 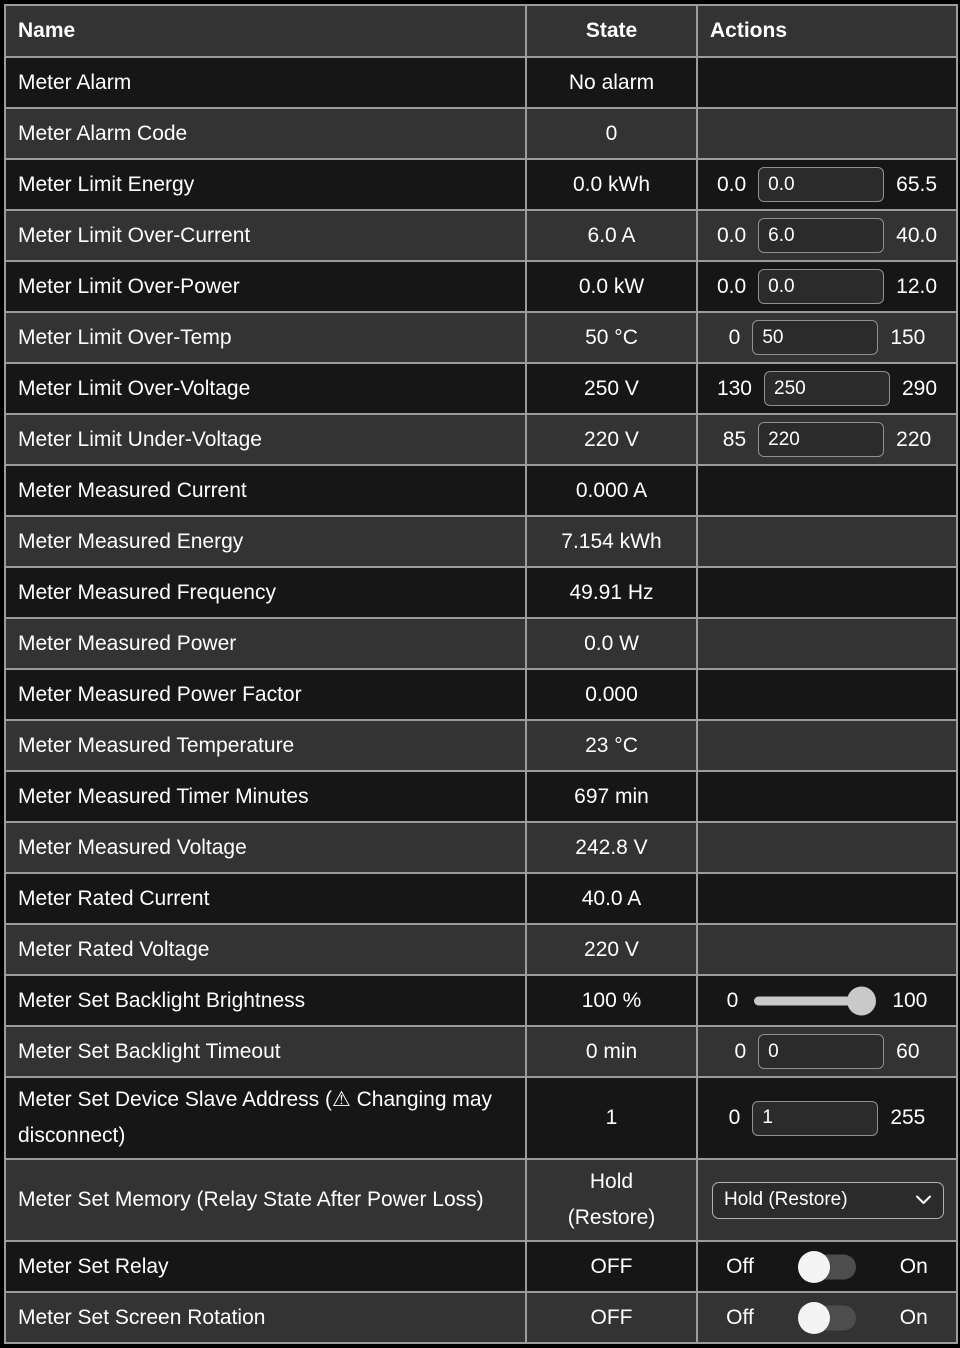 What do you see at coordinates (786, 1199) in the screenshot?
I see `selected-option-label: Hold (Restore)` at bounding box center [786, 1199].